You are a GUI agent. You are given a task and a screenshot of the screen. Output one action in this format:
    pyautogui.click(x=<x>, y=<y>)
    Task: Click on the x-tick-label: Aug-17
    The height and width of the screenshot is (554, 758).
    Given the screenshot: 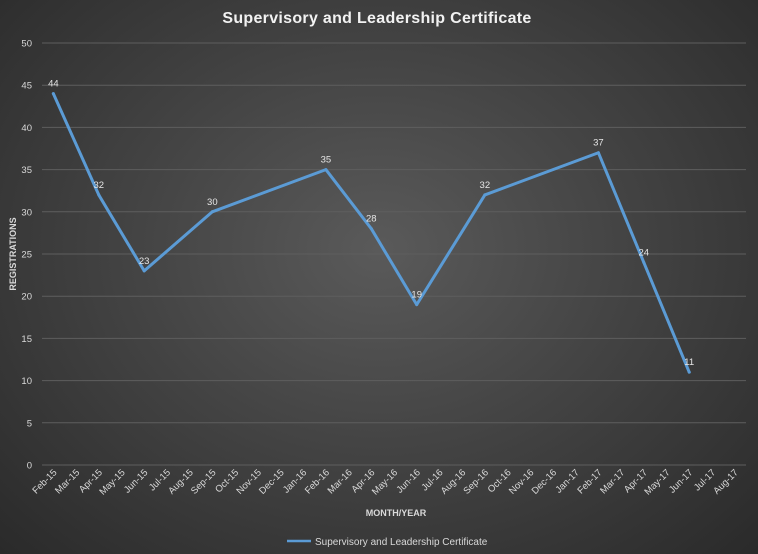 What is the action you would take?
    pyautogui.click(x=725, y=481)
    